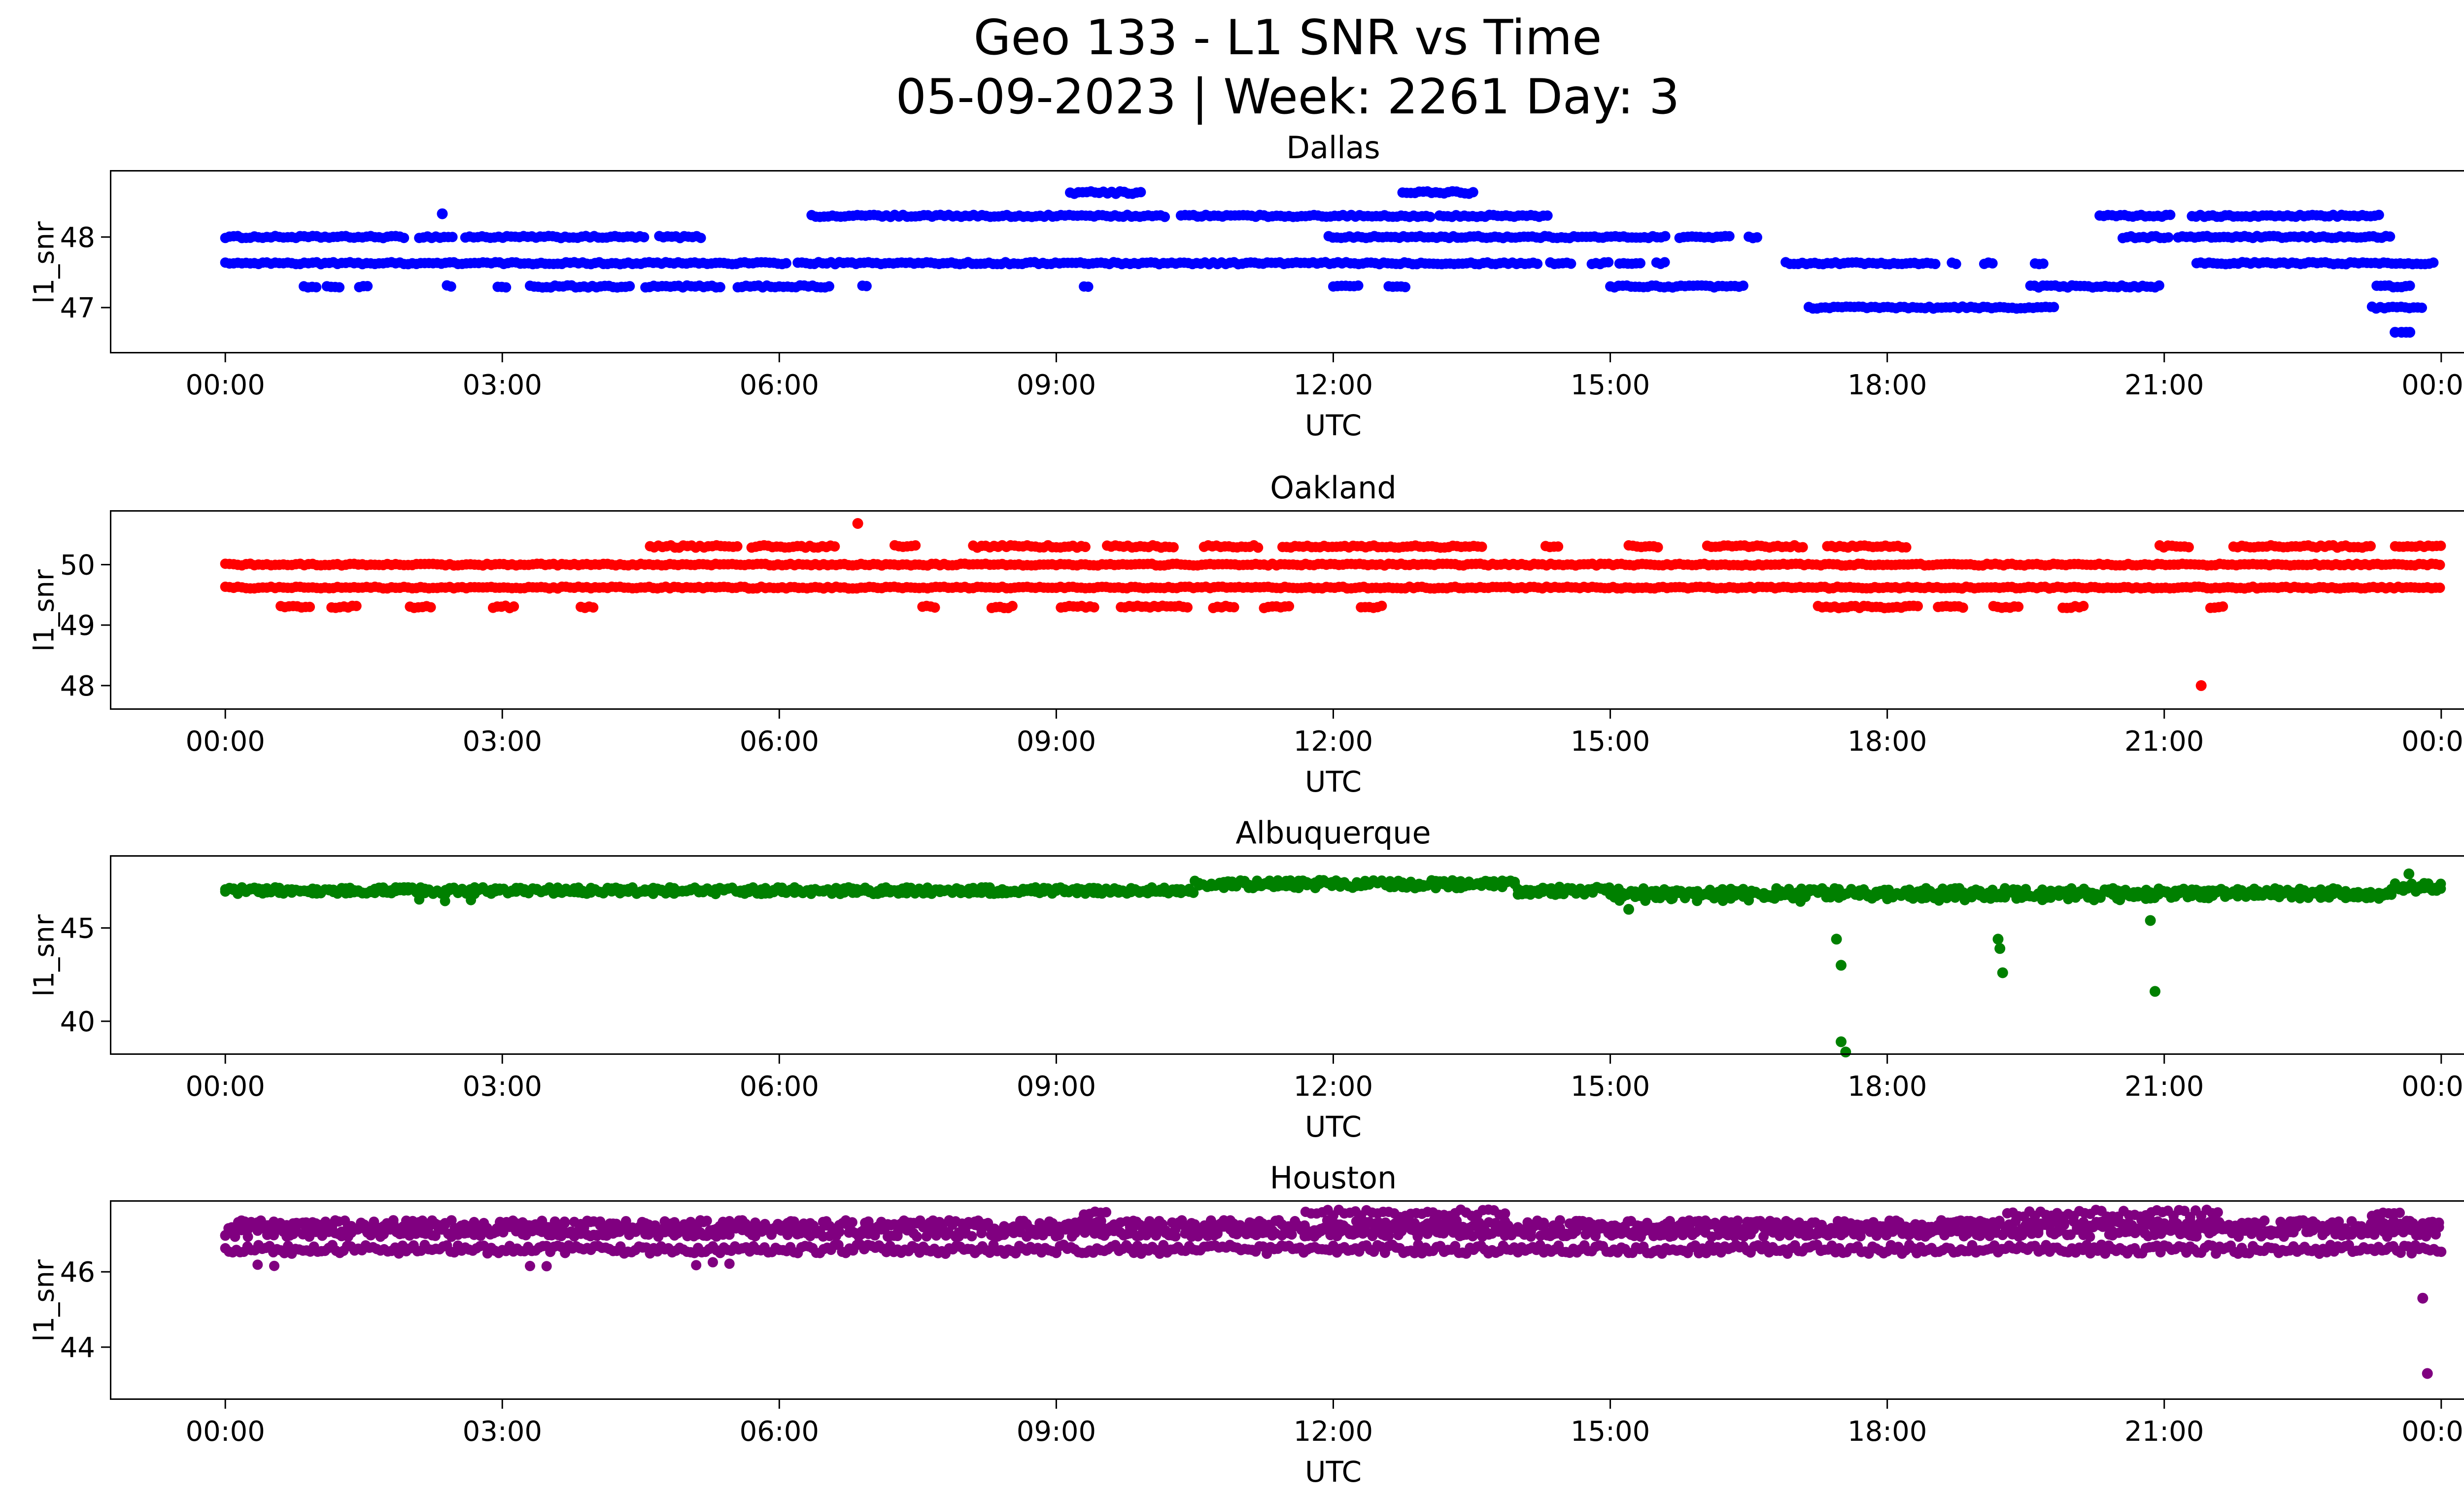 This screenshot has width=2464, height=1495. Describe the element at coordinates (1333, 1178) in the screenshot. I see `subplot-title-houston: Houston` at that location.